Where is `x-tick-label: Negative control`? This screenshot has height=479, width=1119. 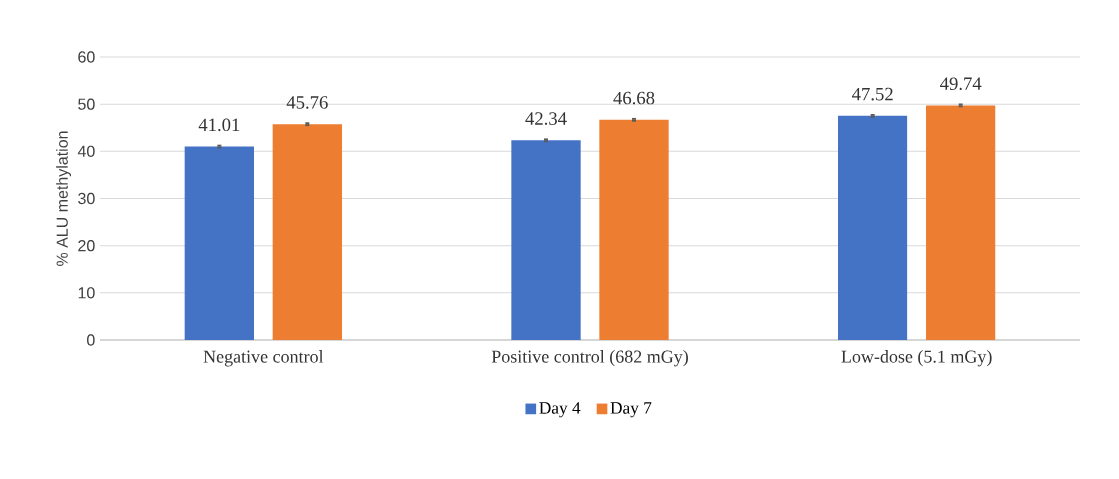
x-tick-label: Negative control is located at coordinates (263, 358).